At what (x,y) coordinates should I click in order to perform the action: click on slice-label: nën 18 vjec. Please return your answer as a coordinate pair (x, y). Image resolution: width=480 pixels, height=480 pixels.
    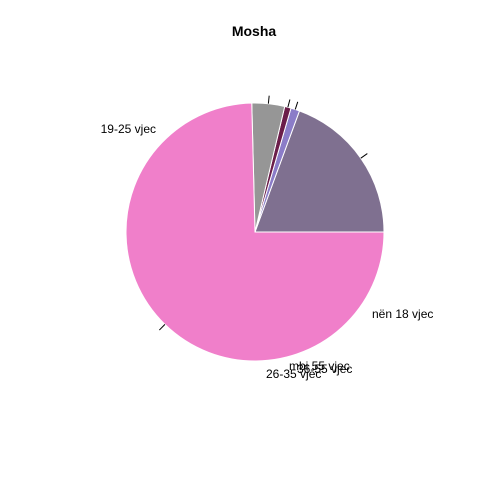
    Looking at the image, I should click on (402, 314).